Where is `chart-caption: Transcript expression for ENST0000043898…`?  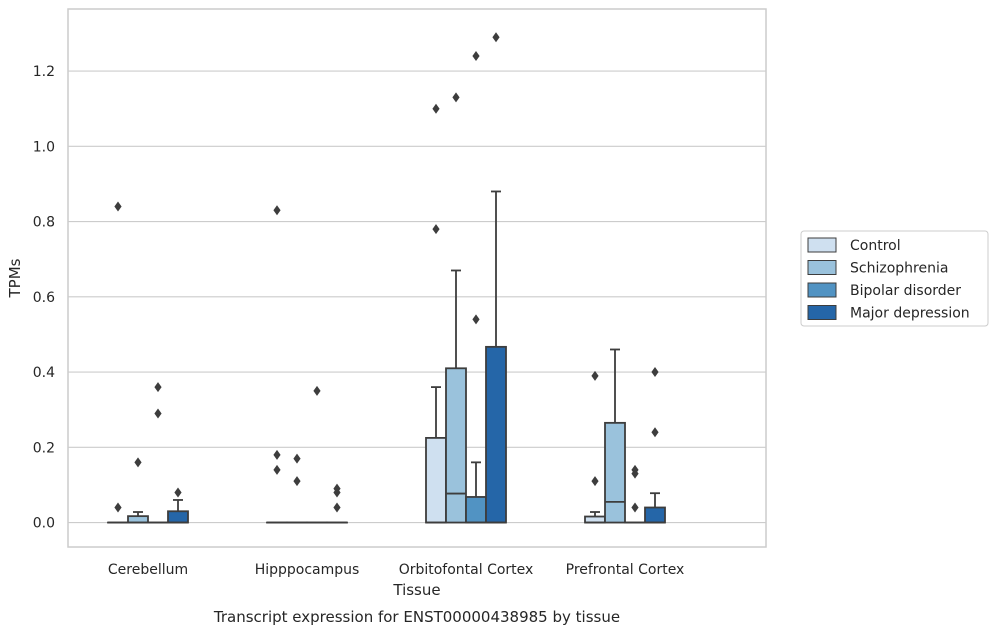 chart-caption: Transcript expression for ENST0000043898… is located at coordinates (416, 617).